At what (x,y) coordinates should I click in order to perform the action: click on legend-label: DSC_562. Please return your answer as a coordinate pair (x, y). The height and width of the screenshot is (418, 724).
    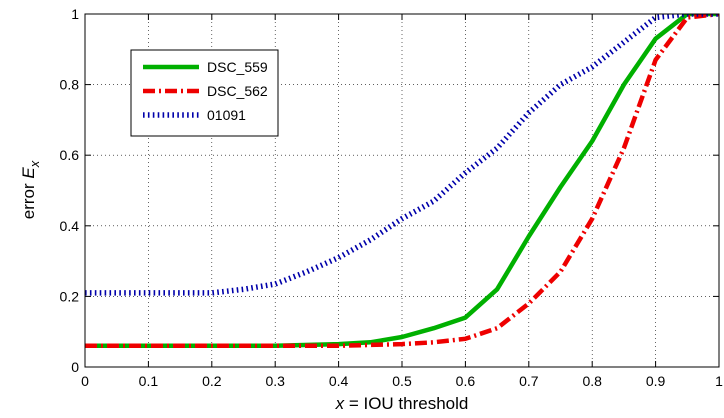
    Looking at the image, I should click on (237, 91).